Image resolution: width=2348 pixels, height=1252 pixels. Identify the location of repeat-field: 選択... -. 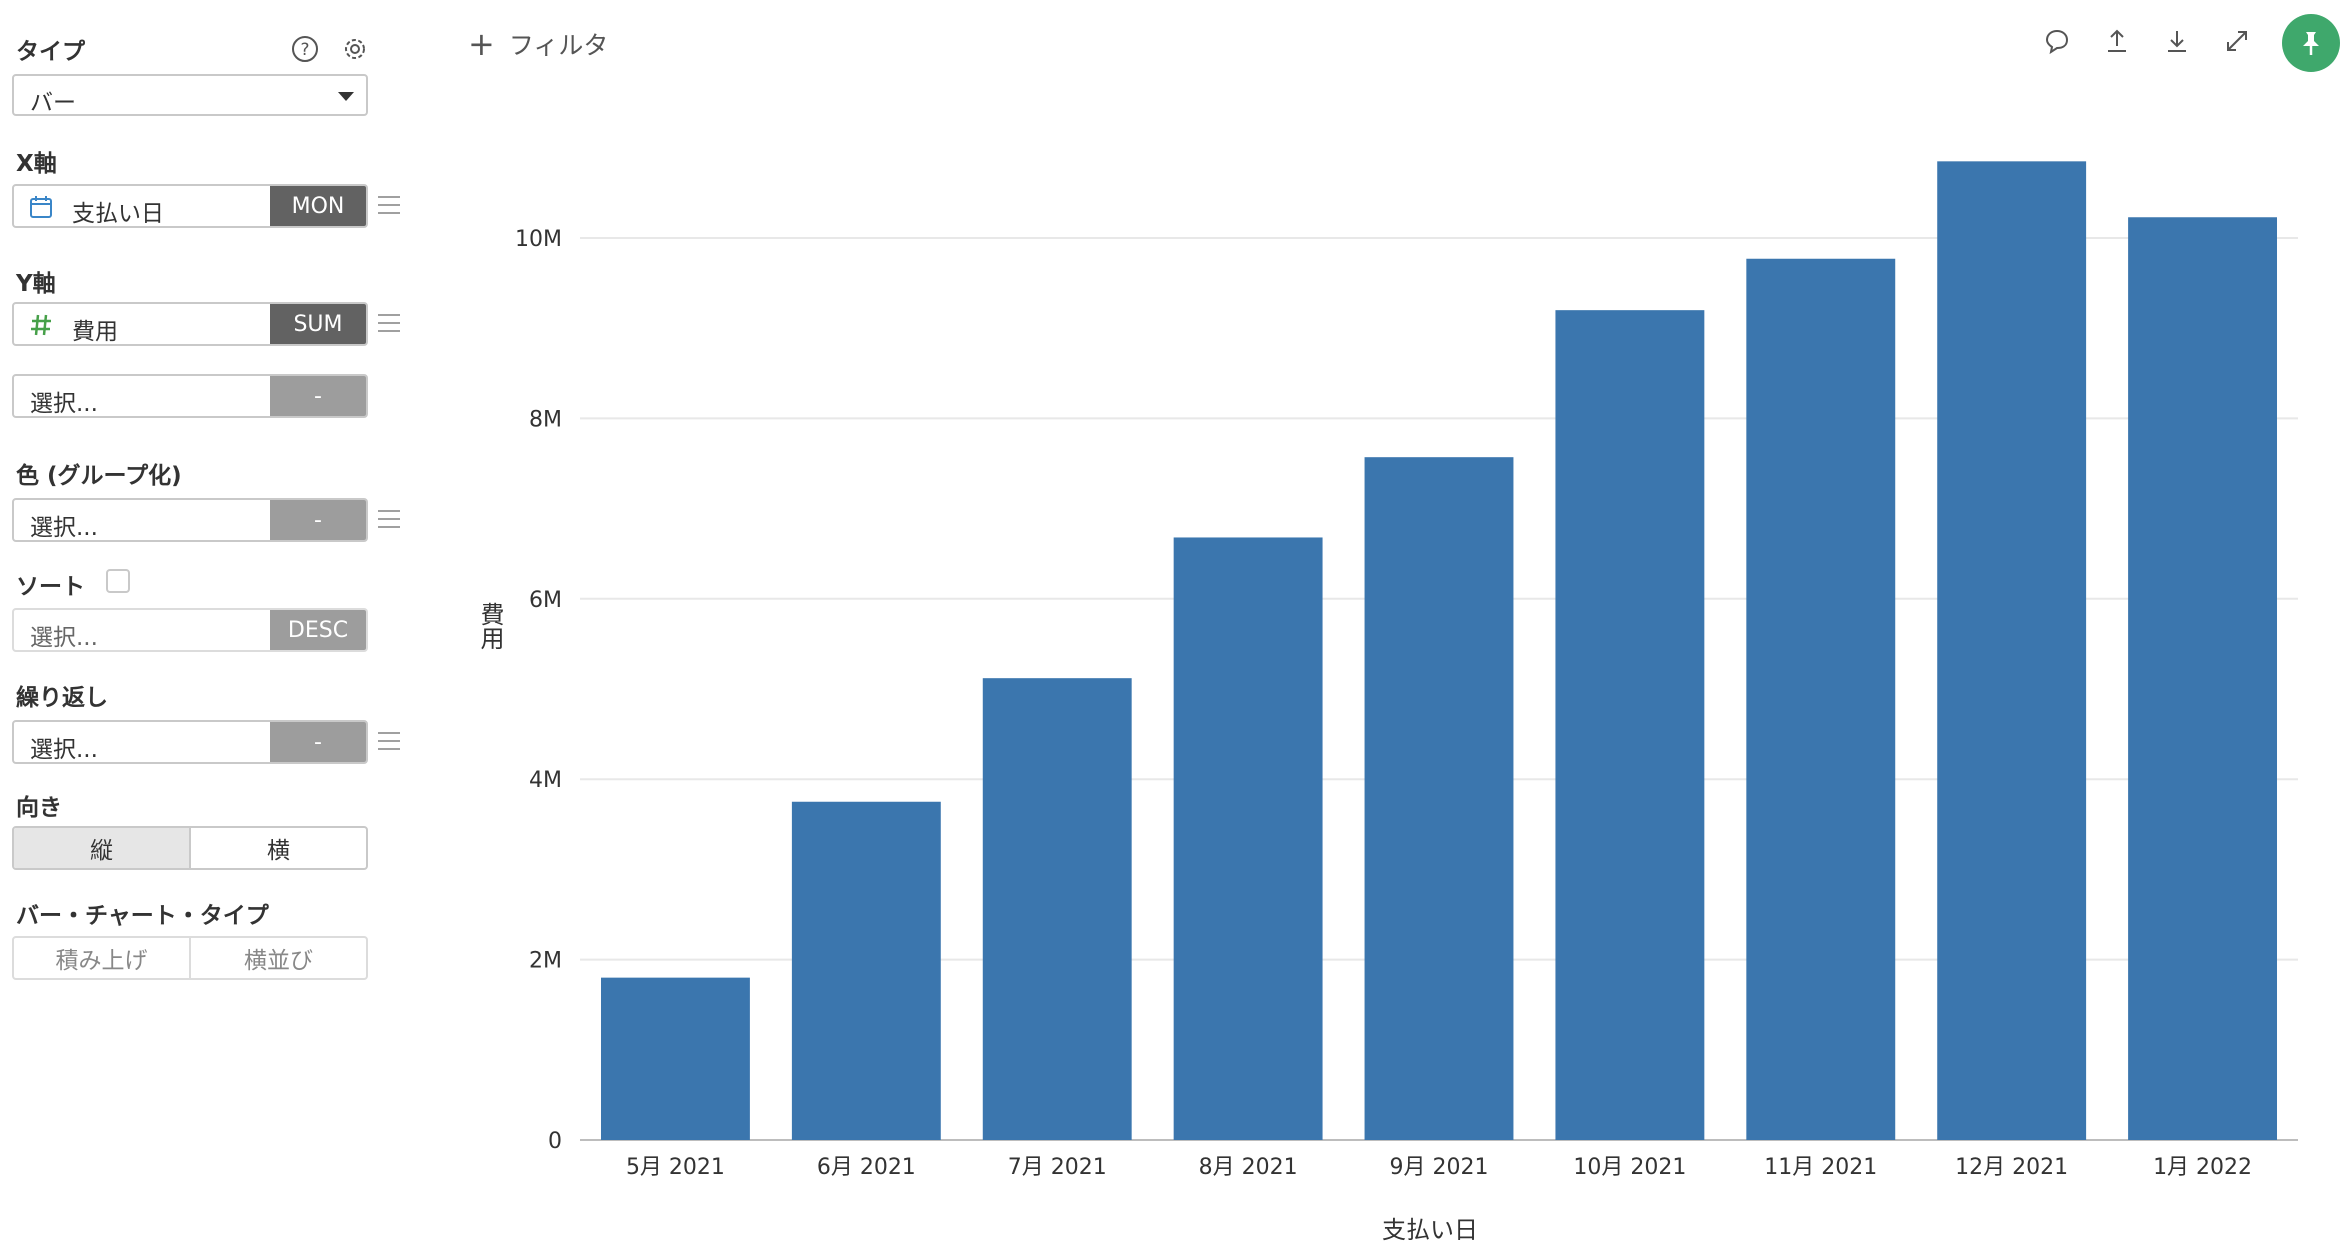
(190, 742).